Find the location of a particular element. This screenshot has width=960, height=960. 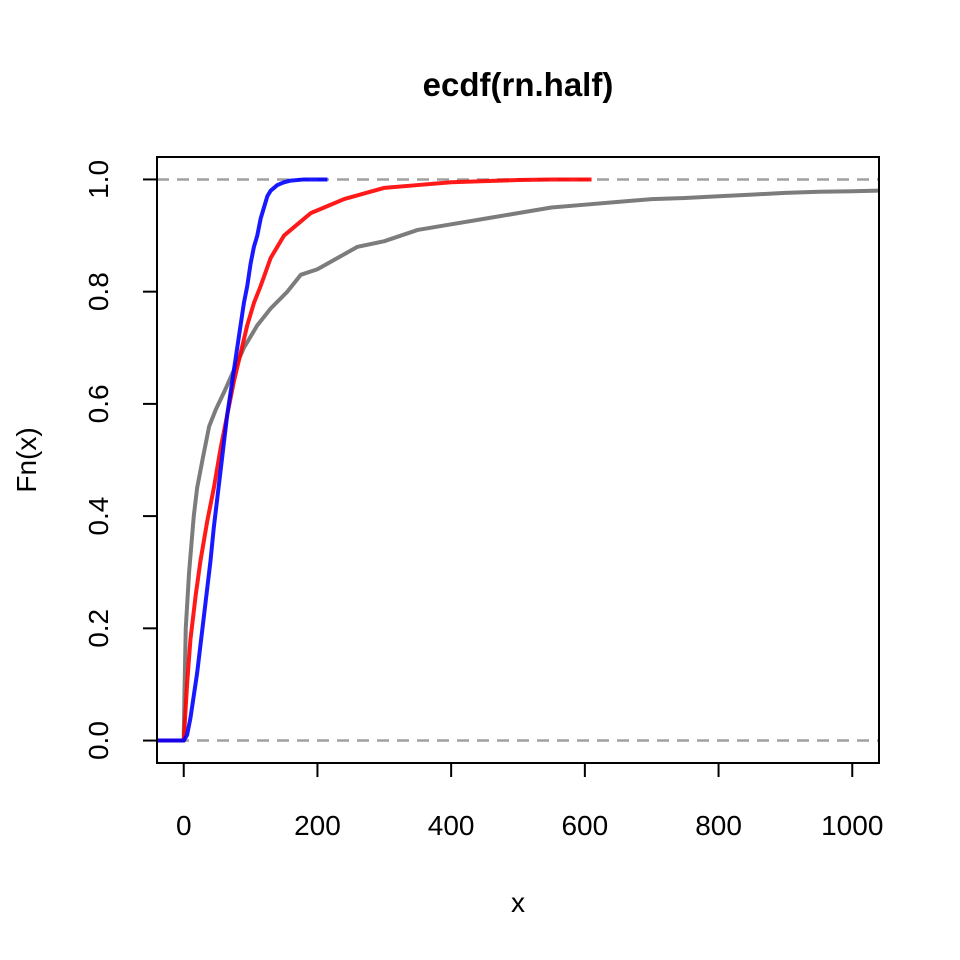

x-tick-label: 600 is located at coordinates (584, 825).